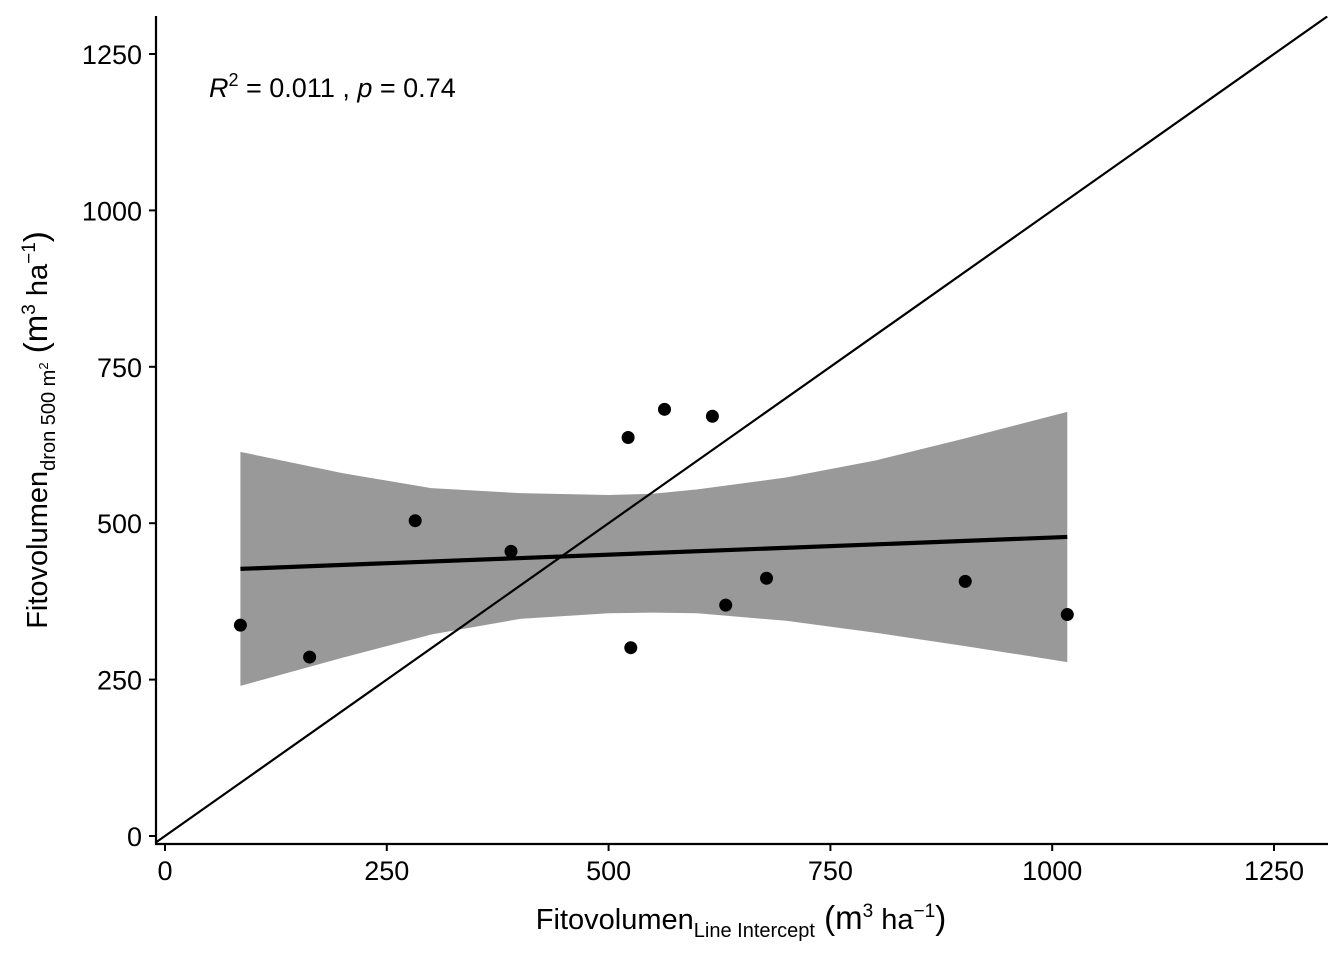 Image resolution: width=1344 pixels, height=960 pixels. I want to click on x-axis-title: FitovolumenLine Intercept (m3 ha−1), so click(741, 920).